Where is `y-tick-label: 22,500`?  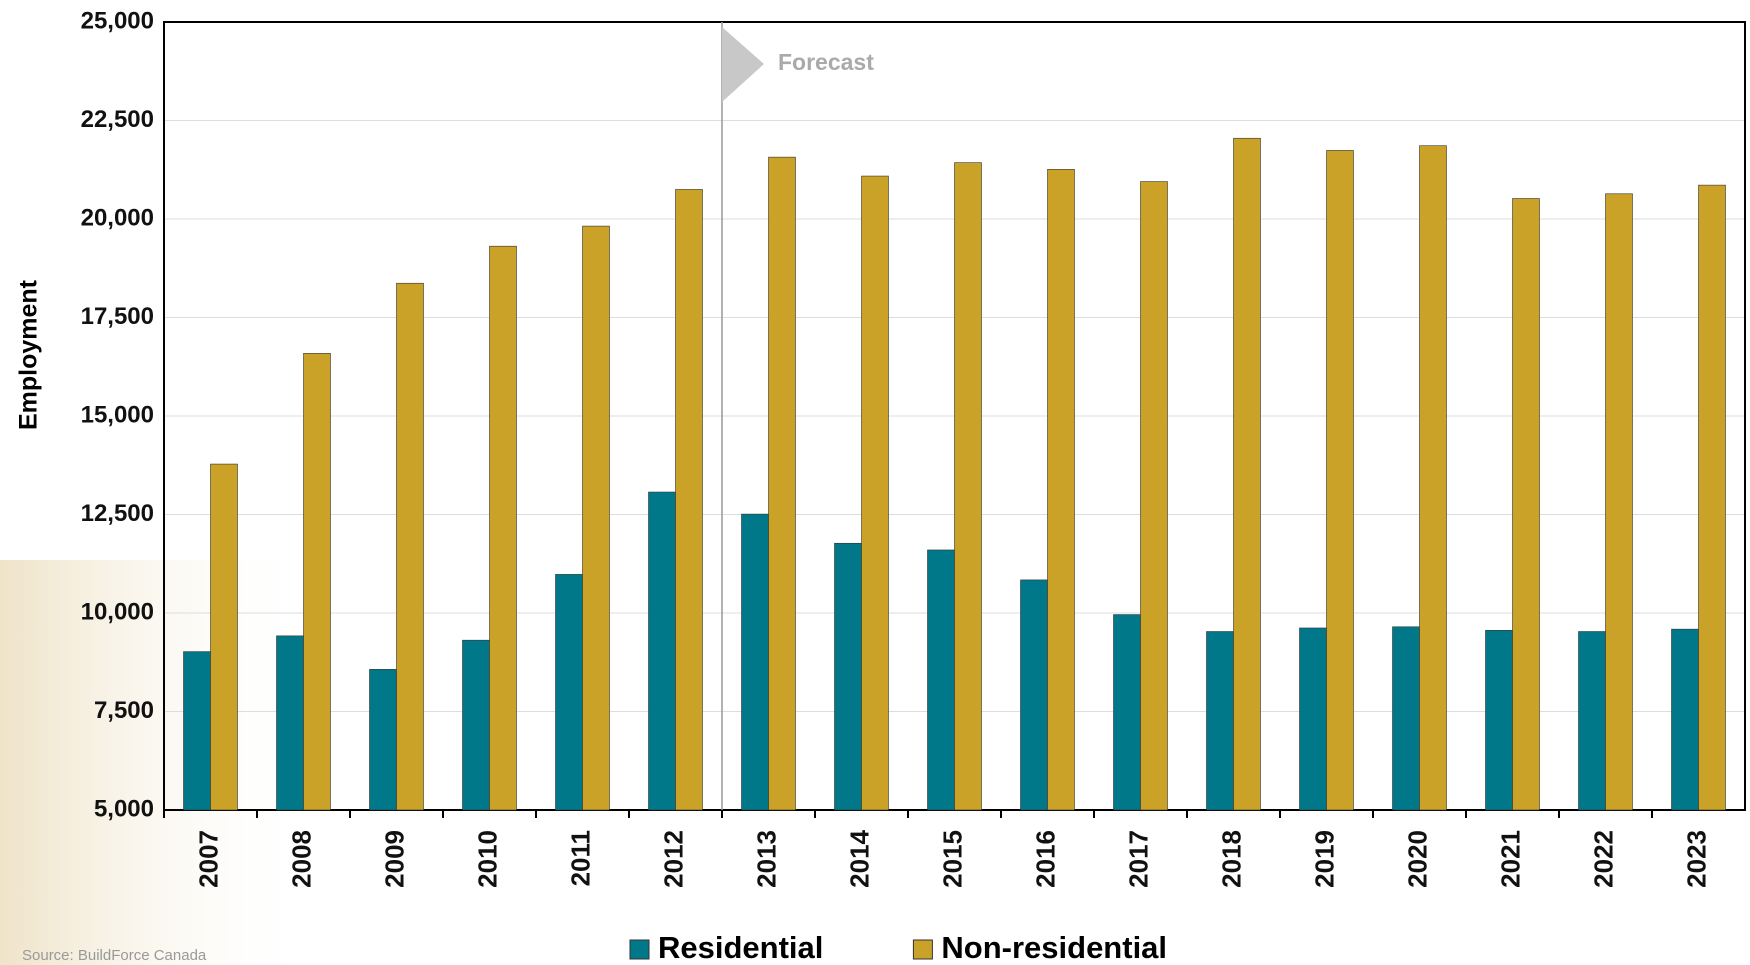
y-tick-label: 22,500 is located at coordinates (117, 119).